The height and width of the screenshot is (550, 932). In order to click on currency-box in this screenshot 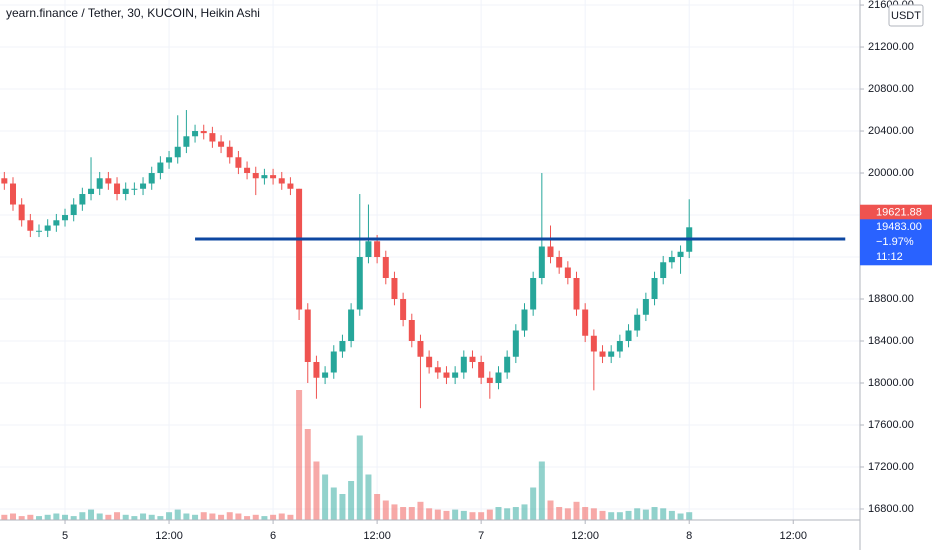, I will do `click(906, 15)`.